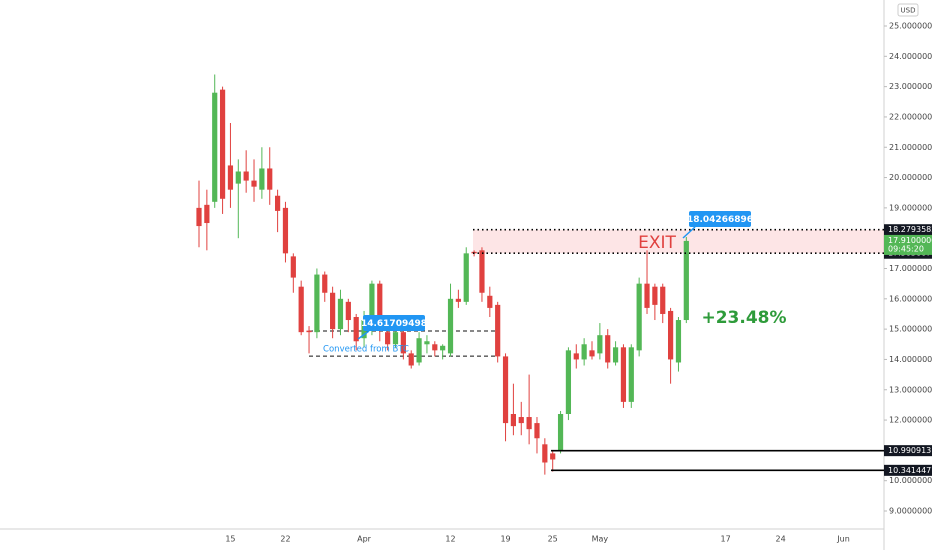 The image size is (932, 550). I want to click on x-tick-label: 12, so click(450, 539).